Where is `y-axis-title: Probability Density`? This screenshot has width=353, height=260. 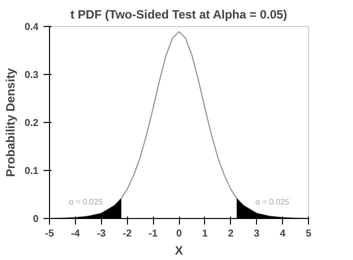 y-axis-title: Probability Density is located at coordinates (11, 122).